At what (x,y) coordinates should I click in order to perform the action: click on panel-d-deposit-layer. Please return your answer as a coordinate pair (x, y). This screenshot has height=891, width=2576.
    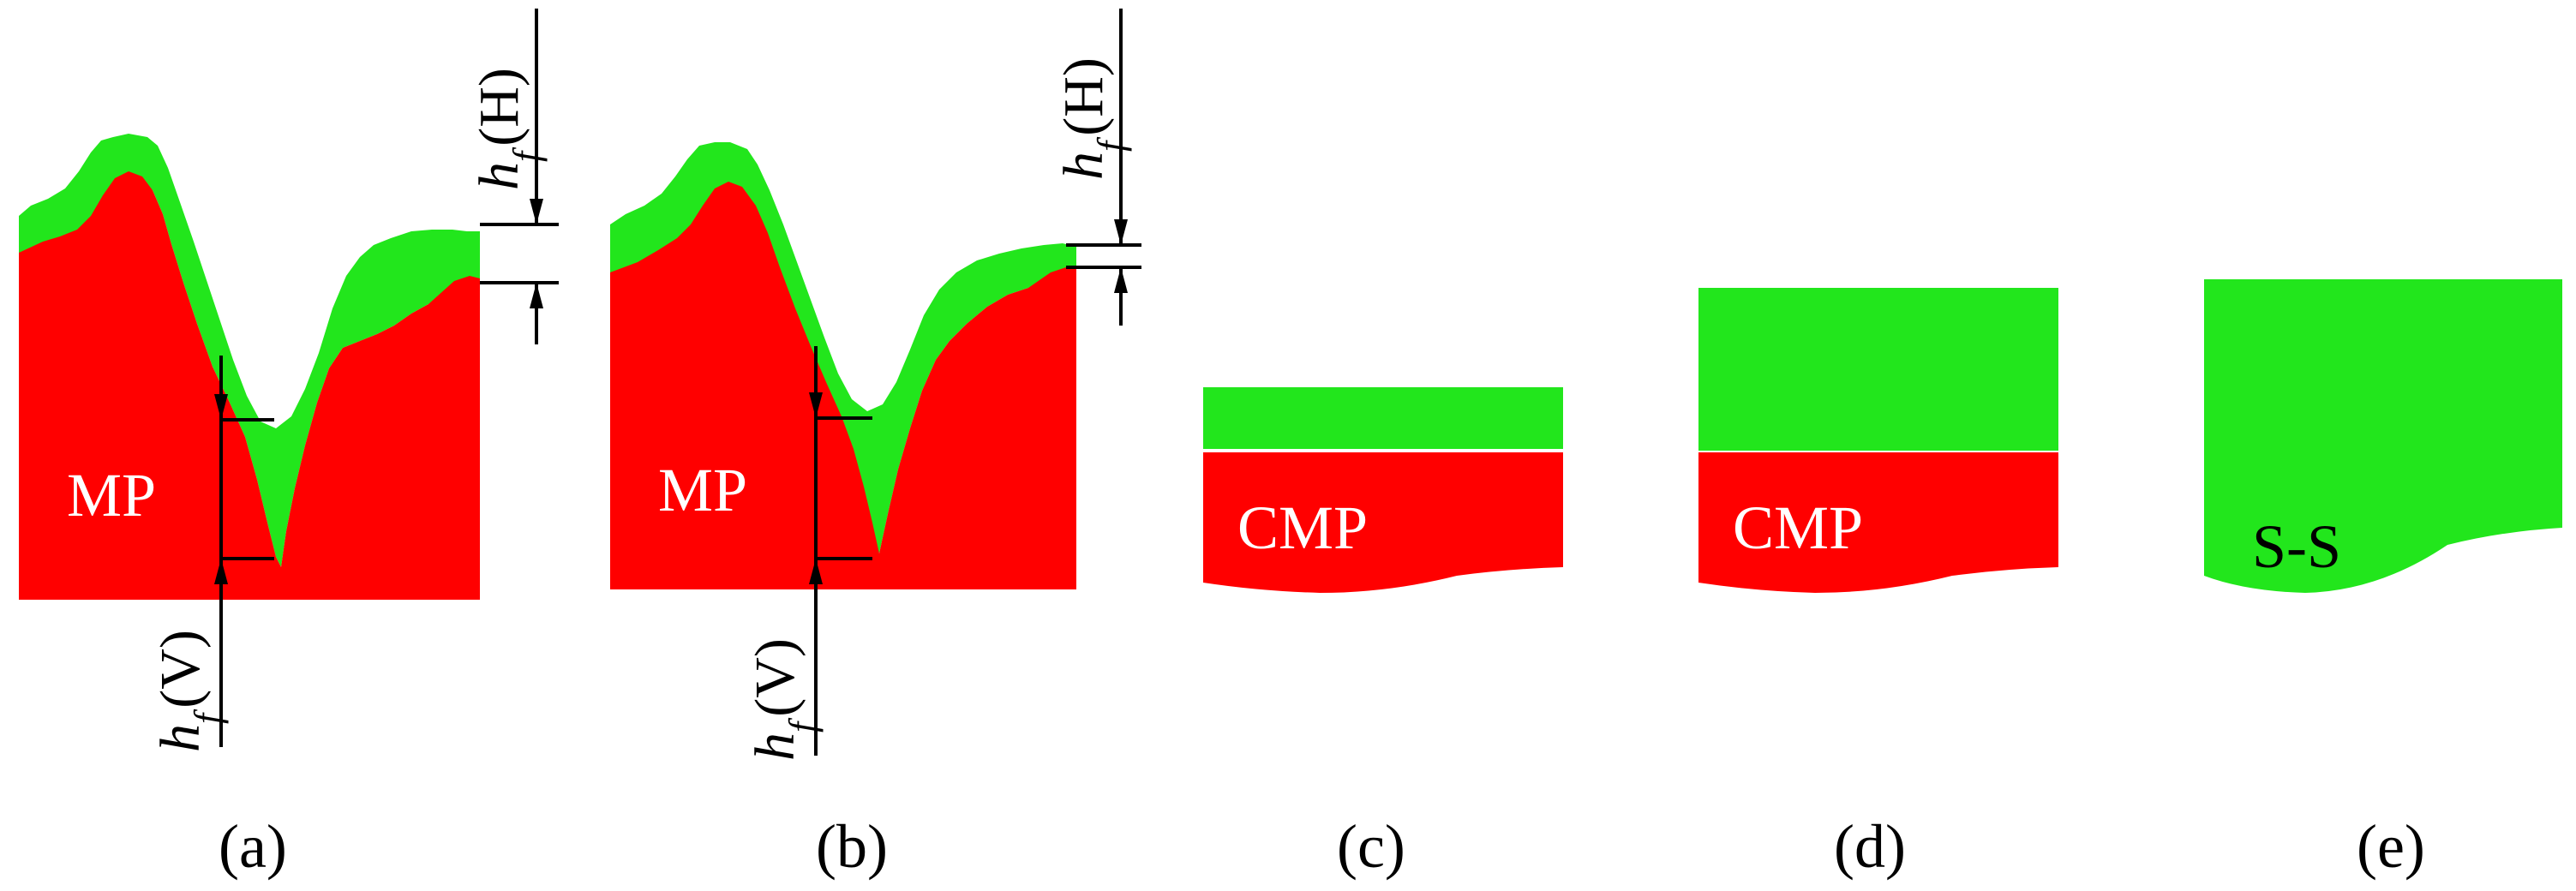
    Looking at the image, I should click on (1878, 369).